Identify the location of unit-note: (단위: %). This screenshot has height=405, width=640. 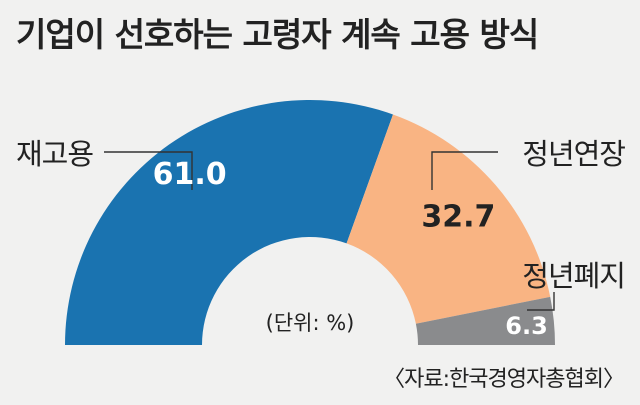
(310, 323).